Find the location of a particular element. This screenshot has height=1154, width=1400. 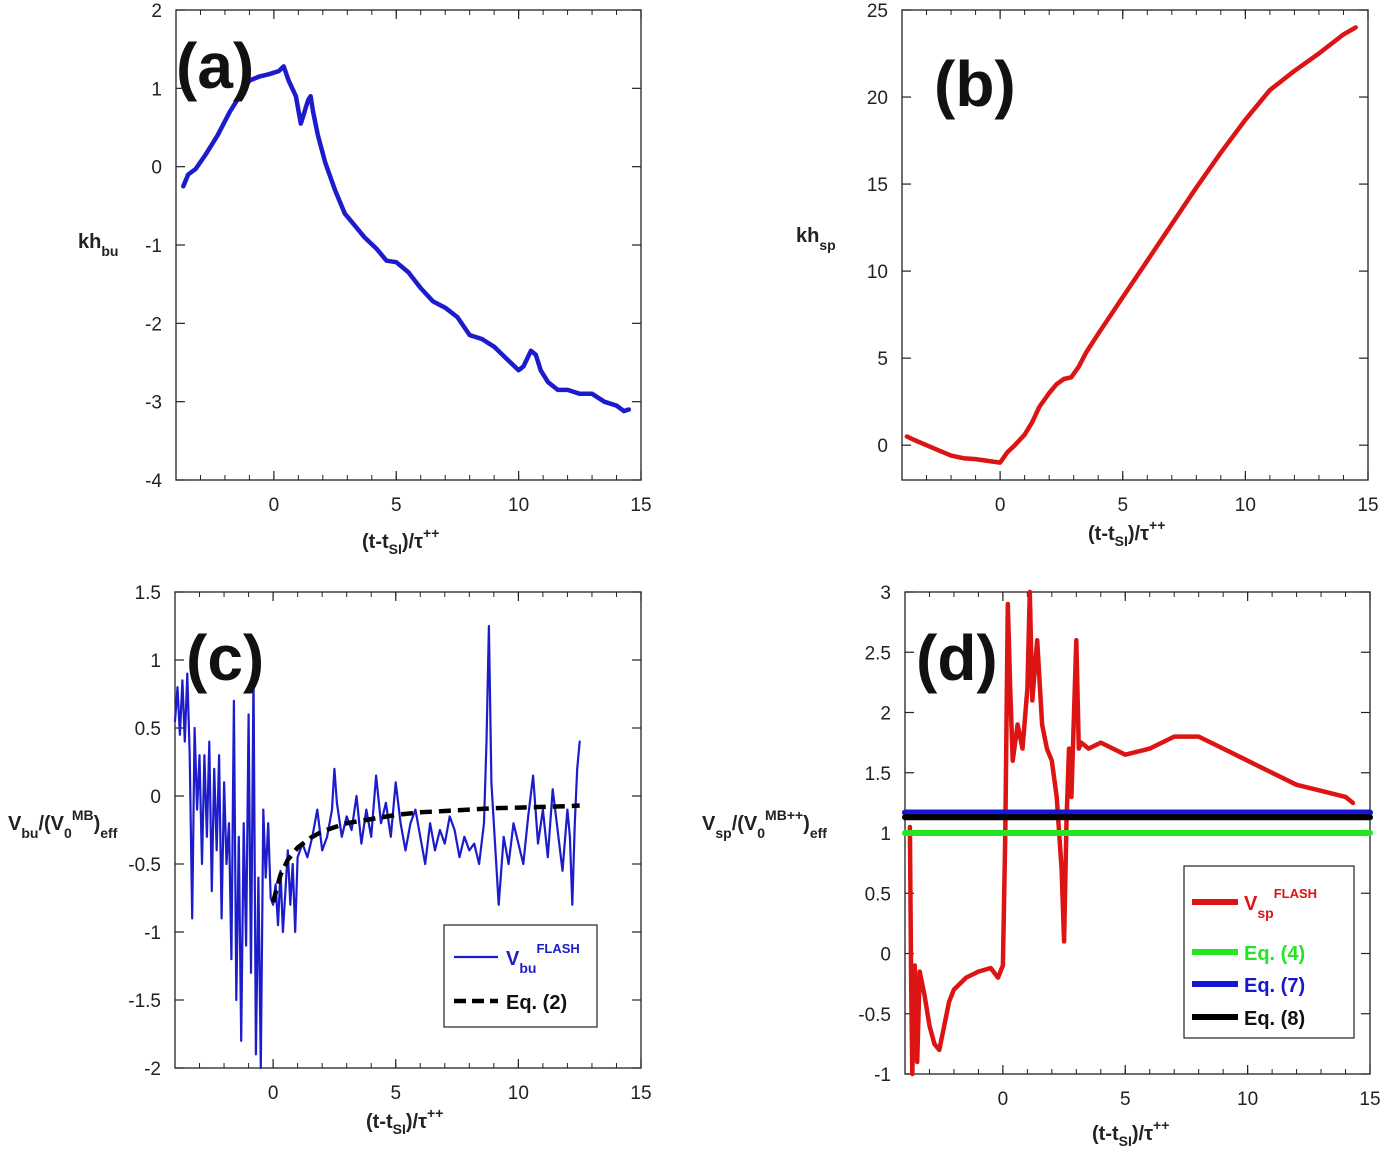

legend-label: VspFLASH is located at coordinates (1280, 903).